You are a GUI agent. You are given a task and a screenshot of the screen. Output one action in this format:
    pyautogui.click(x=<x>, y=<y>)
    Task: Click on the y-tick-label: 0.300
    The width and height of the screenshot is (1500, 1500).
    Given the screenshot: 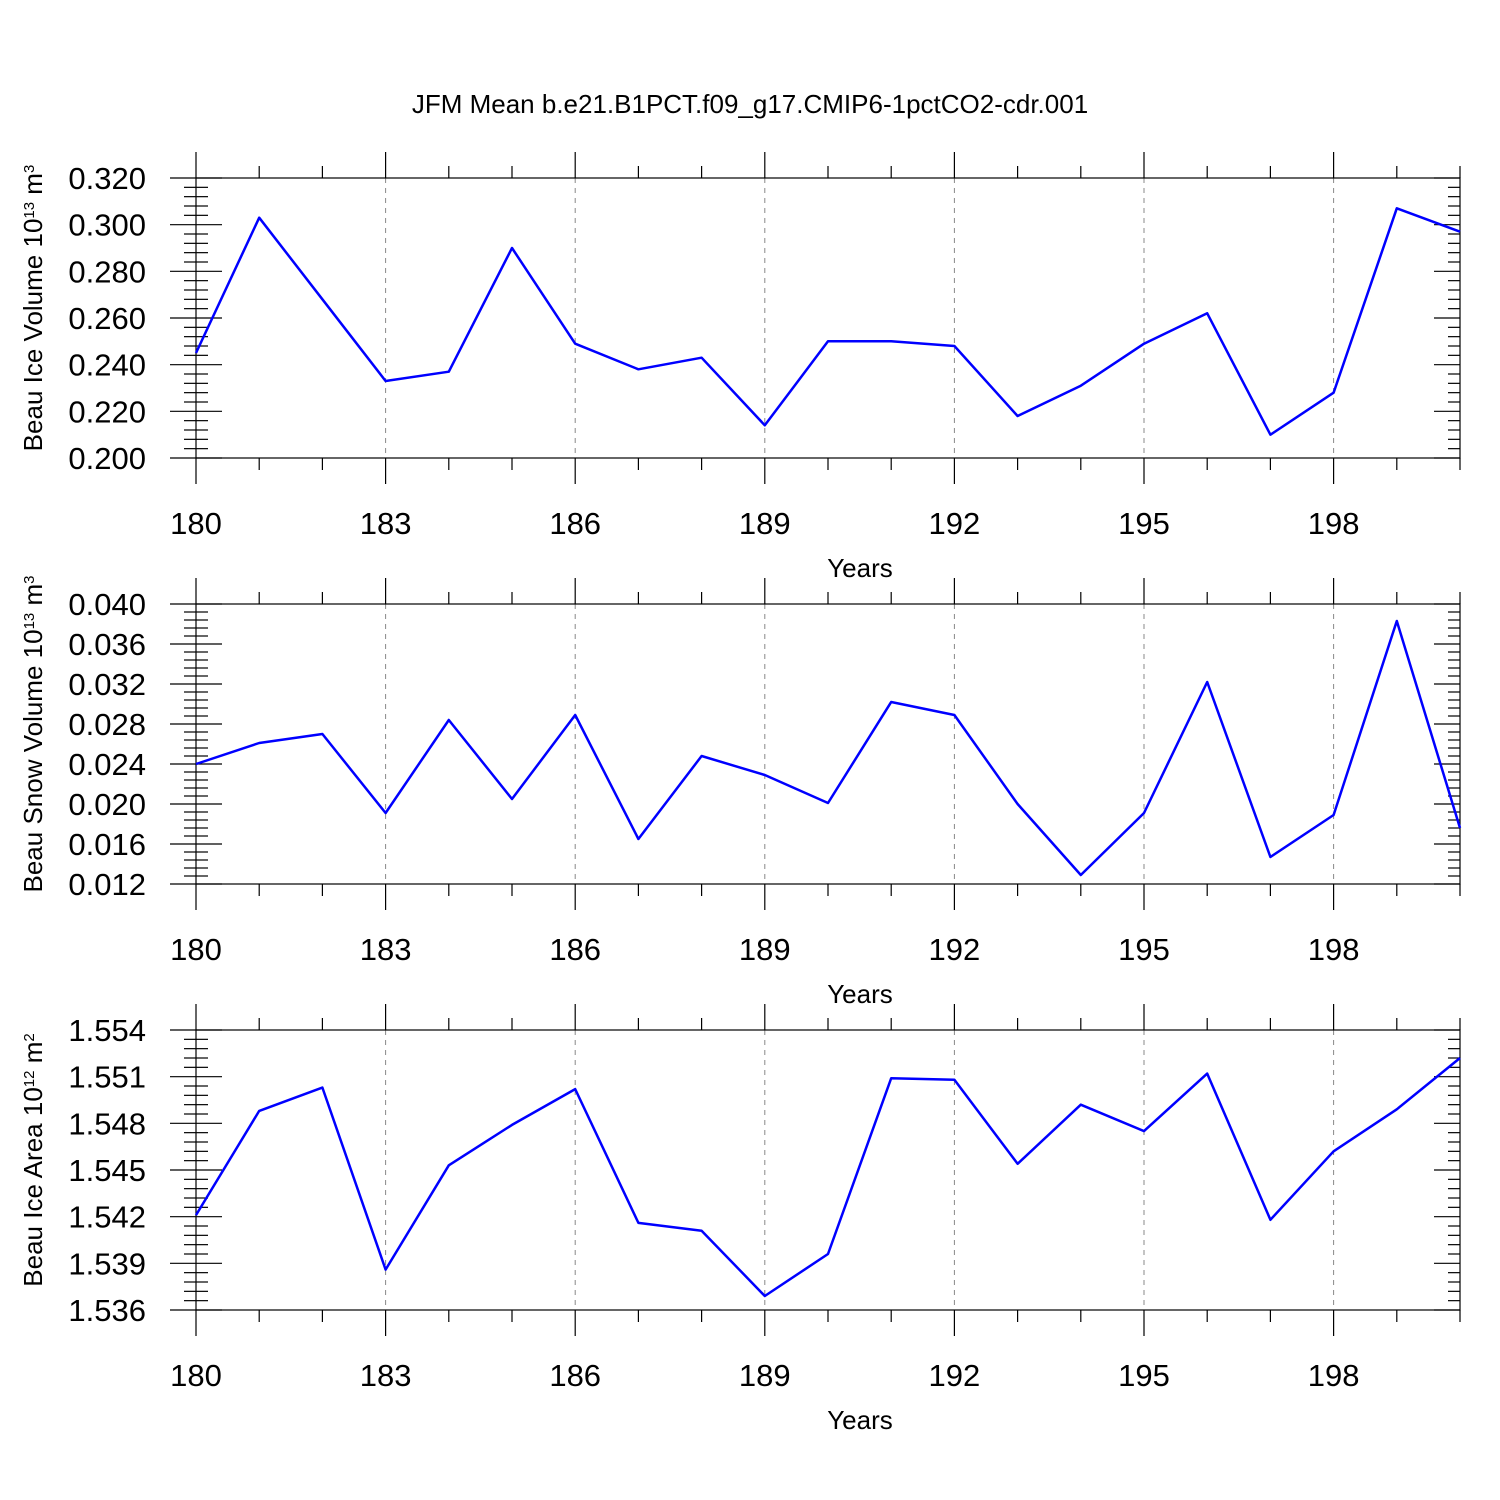 What is the action you would take?
    pyautogui.click(x=107, y=225)
    